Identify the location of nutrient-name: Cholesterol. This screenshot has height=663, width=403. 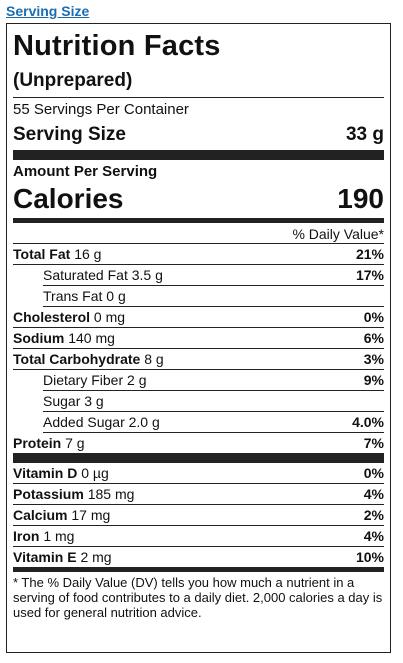
(52, 317).